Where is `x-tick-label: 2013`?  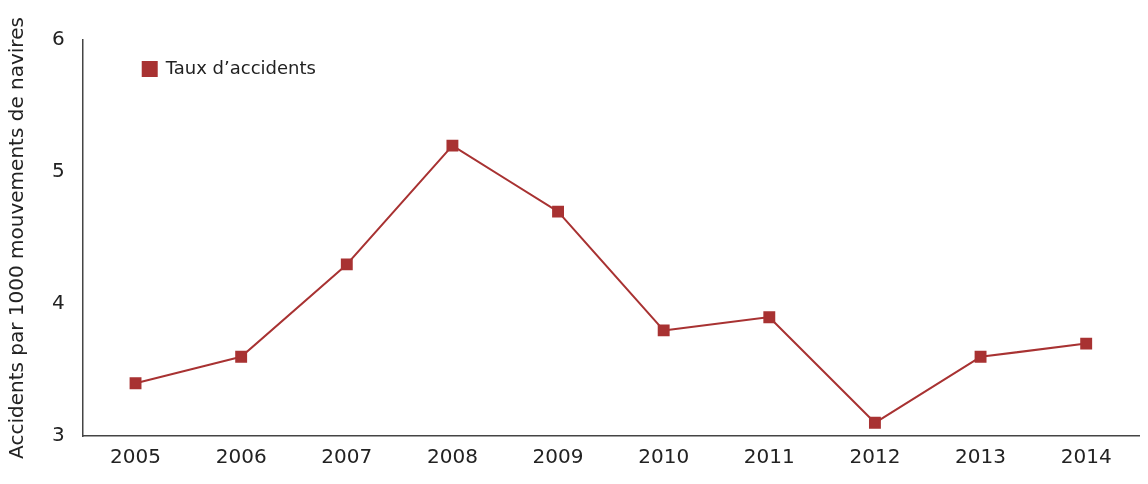
x-tick-label: 2013 is located at coordinates (981, 456).